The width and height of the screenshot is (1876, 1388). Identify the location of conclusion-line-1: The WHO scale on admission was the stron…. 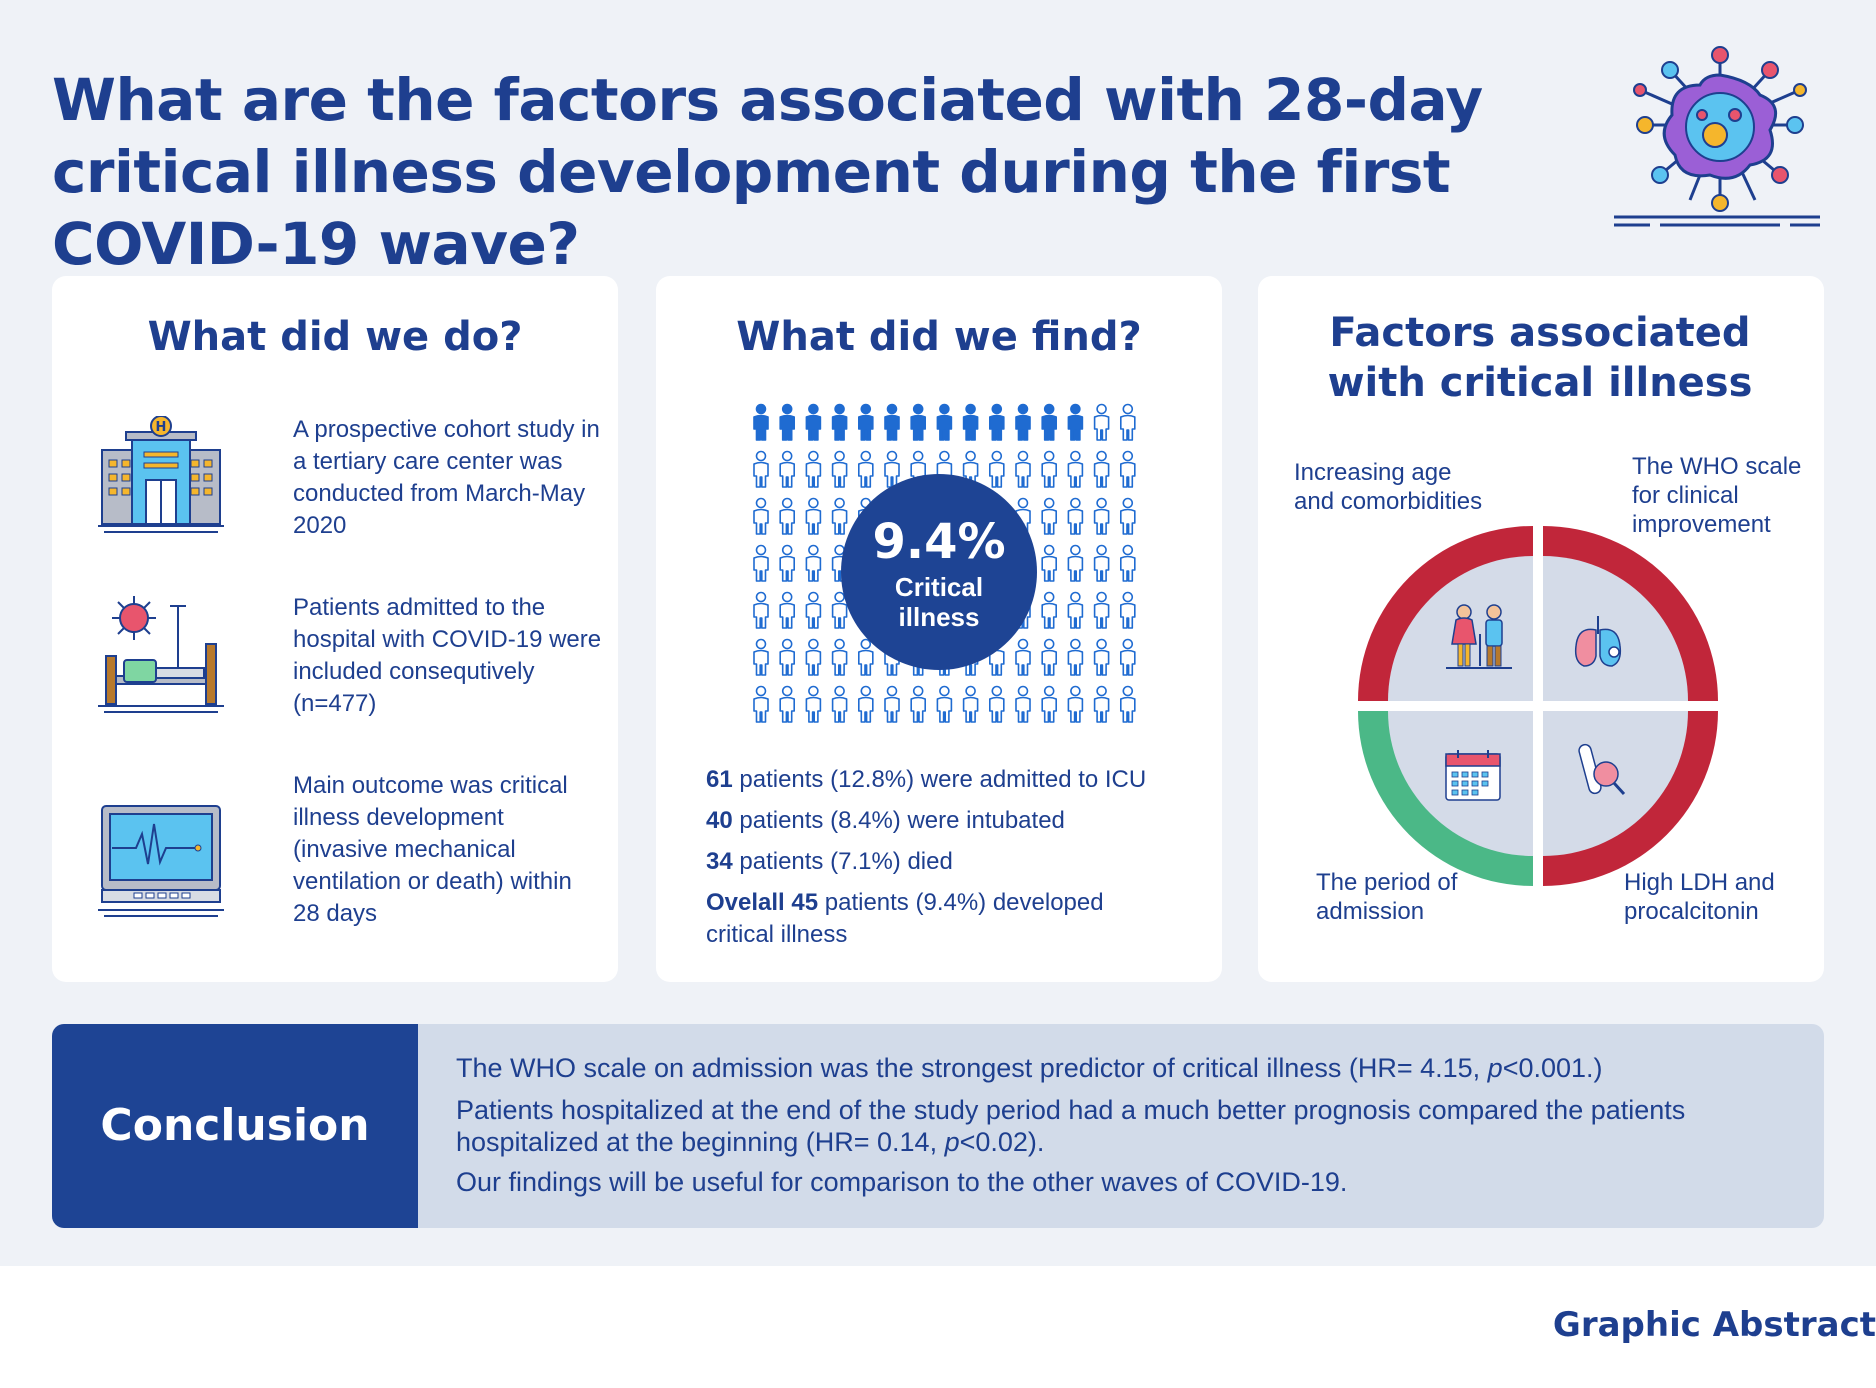
(1029, 1068).